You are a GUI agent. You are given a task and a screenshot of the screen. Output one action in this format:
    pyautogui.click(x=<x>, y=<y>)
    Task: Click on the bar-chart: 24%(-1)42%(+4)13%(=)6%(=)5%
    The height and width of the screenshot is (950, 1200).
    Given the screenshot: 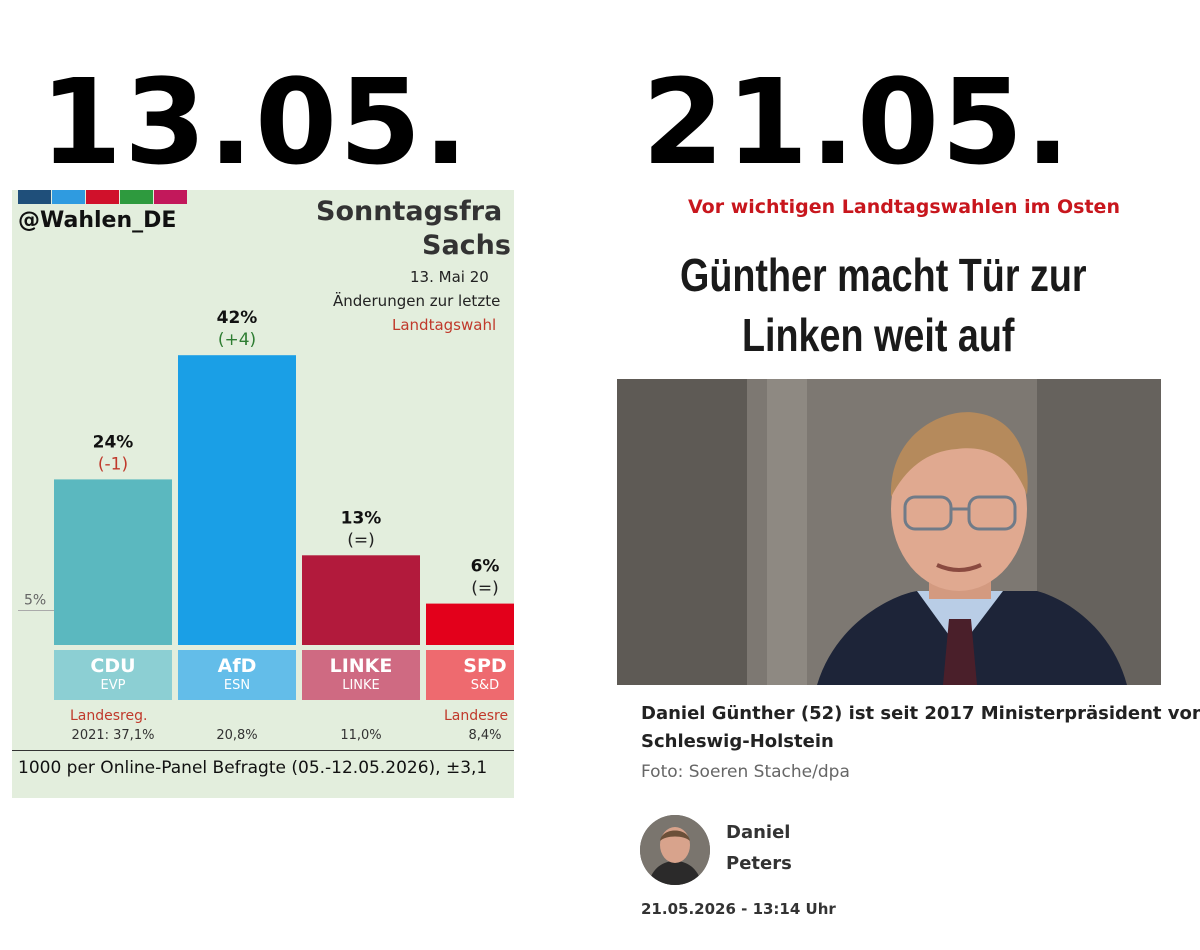 What is the action you would take?
    pyautogui.click(x=266, y=476)
    